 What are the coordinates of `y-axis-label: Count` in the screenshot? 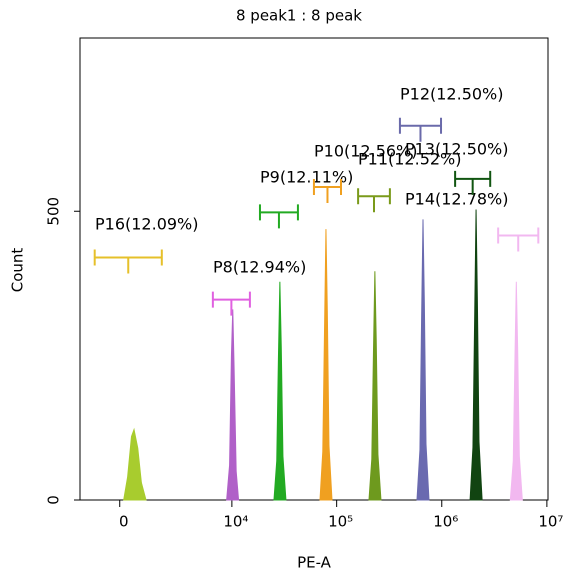 It's located at (18, 270).